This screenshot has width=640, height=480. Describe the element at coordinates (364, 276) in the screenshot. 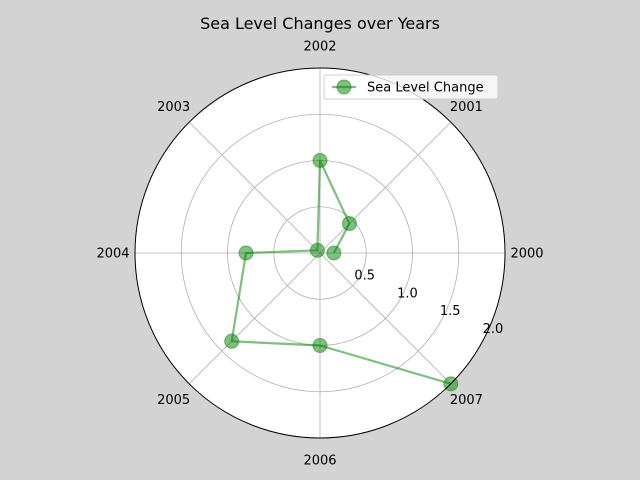

I see `radial-tick-label: 0.5` at that location.